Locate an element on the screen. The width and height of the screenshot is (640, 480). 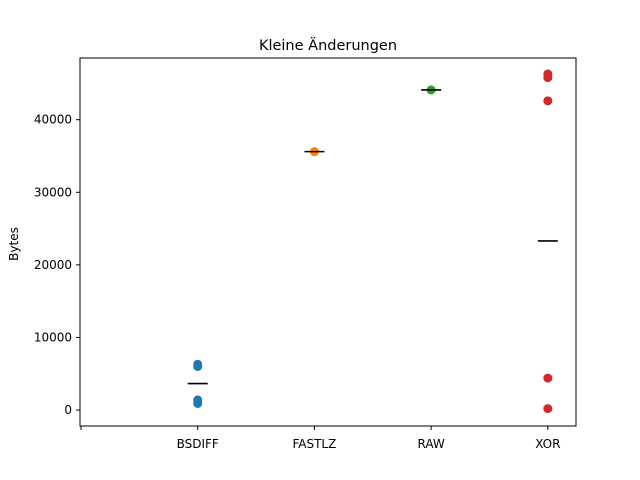
chart-title: Kleine Änderungen is located at coordinates (328, 45).